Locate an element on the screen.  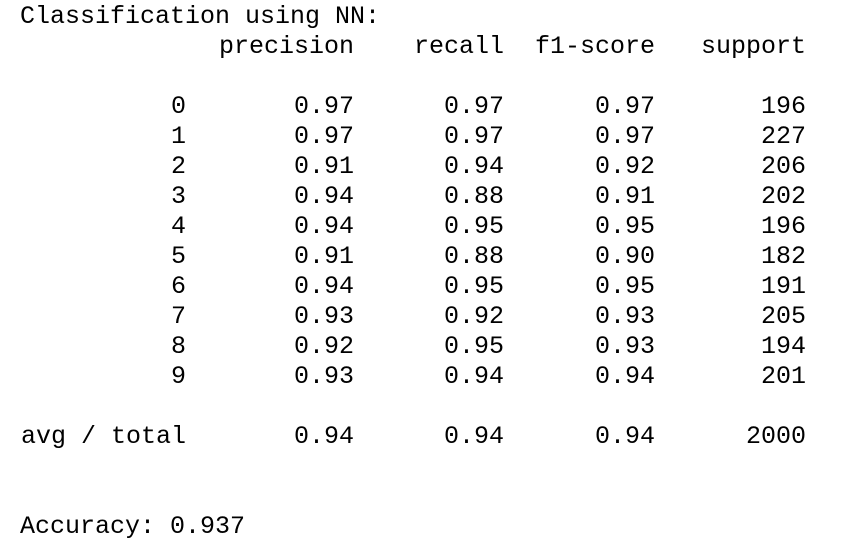
table-row: 5 0.91 0.88 0.90 182 is located at coordinates (424, 257).